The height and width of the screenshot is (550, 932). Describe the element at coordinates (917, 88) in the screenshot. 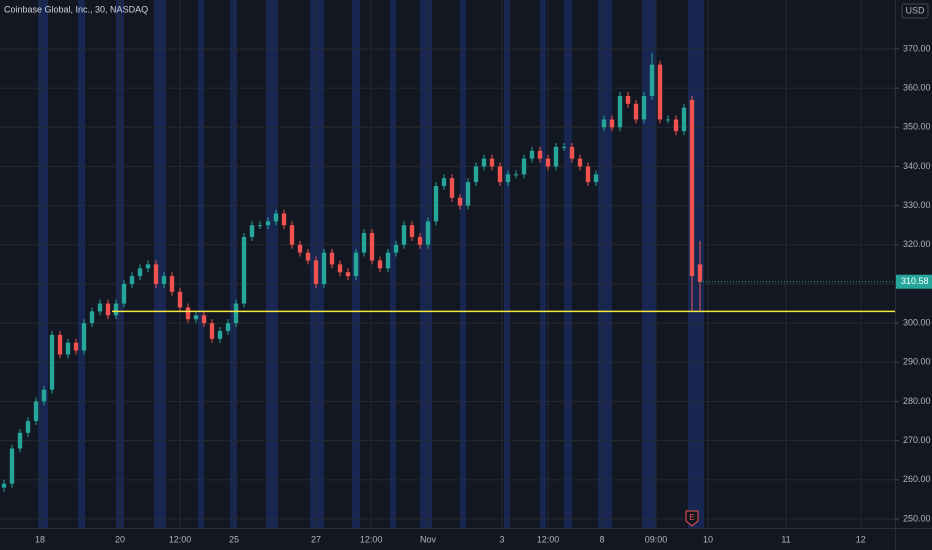

I see `y-tick-label: 360.00` at that location.